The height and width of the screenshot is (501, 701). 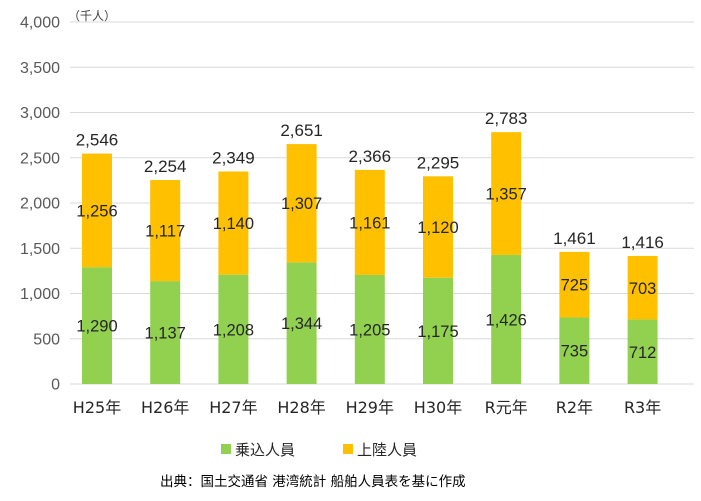 I want to click on data-label-landing: 1,256, so click(x=96, y=211).